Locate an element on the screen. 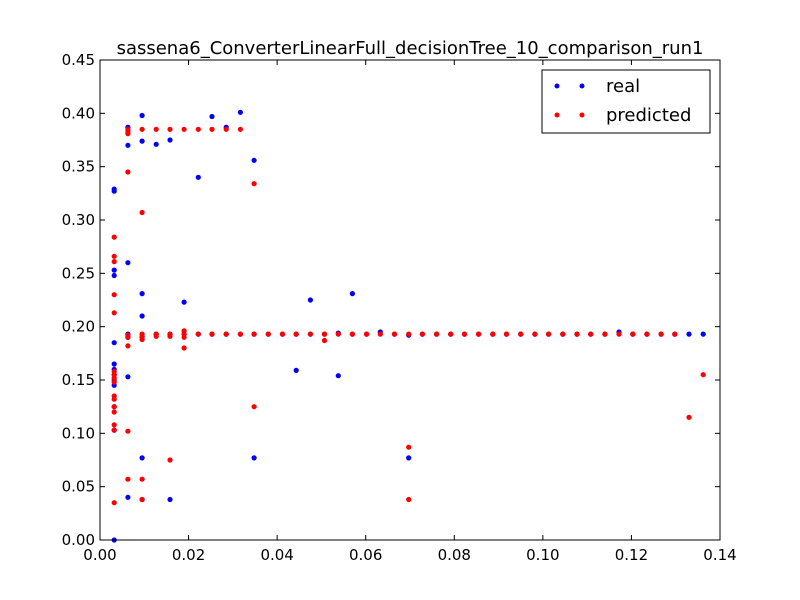 The height and width of the screenshot is (600, 800). x-tick-label: 0.02 is located at coordinates (188, 555).